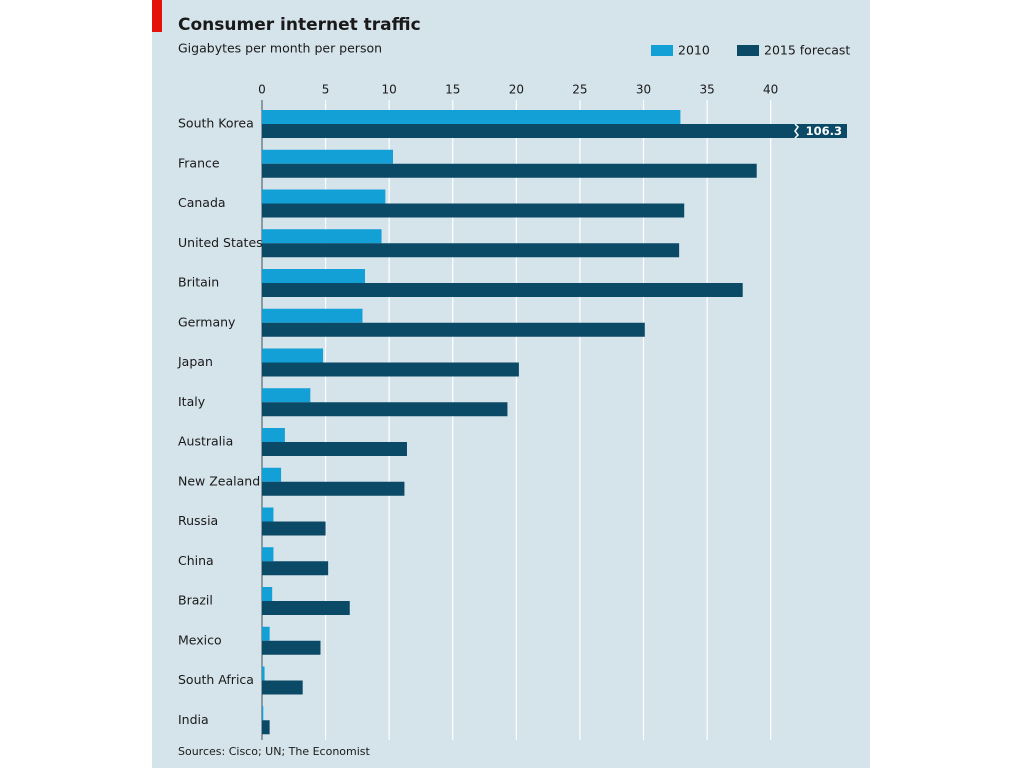  I want to click on category-label: Germany, so click(207, 321).